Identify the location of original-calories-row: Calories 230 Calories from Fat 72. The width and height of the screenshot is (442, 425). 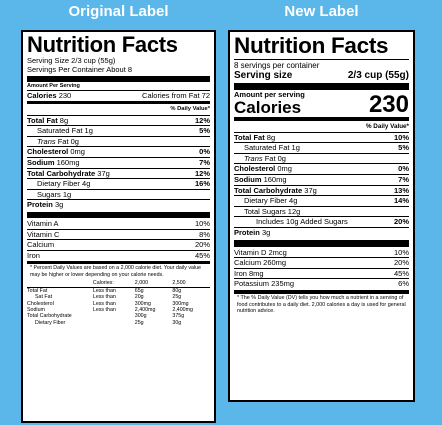
(118, 95).